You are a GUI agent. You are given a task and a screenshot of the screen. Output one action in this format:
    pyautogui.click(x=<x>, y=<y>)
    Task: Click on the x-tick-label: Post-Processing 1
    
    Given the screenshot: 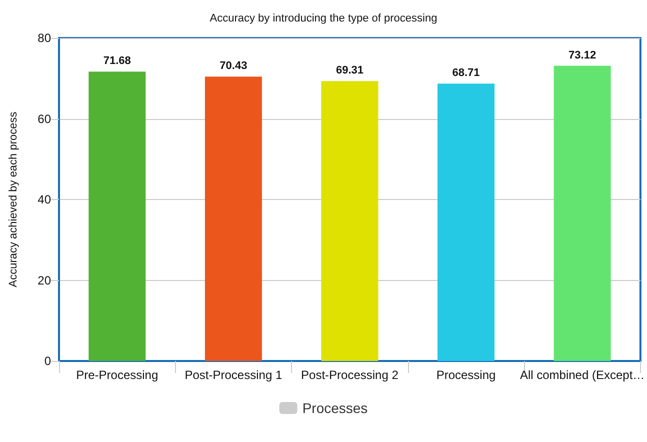 What is the action you would take?
    pyautogui.click(x=233, y=375)
    